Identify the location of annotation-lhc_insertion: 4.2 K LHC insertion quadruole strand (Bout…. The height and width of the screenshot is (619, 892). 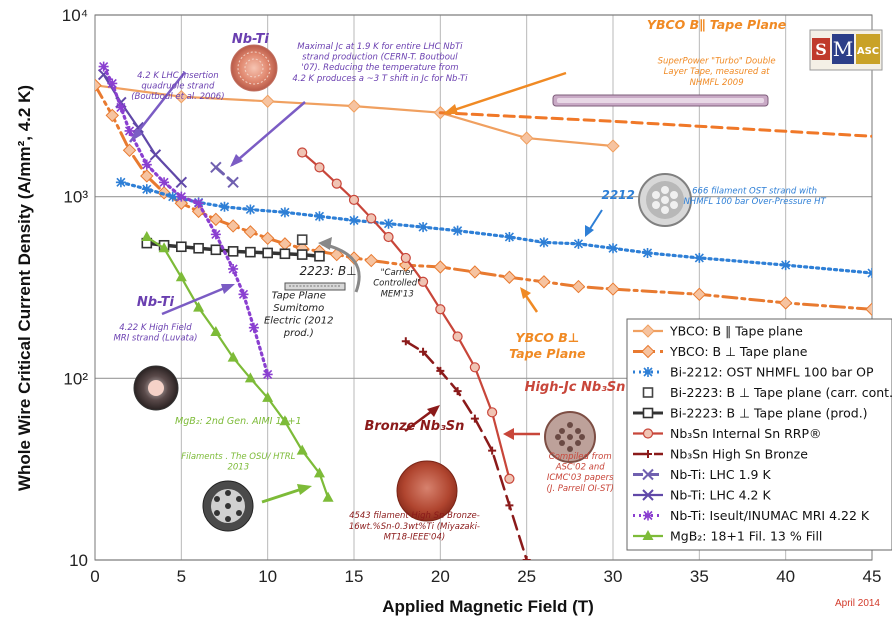
(177, 86).